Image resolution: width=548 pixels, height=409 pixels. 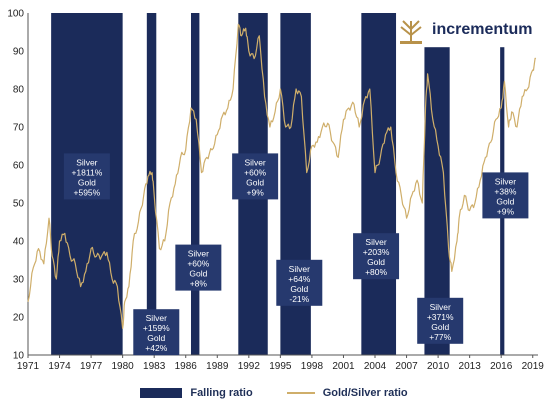 I want to click on label-box-text: +77%, so click(x=440, y=337).